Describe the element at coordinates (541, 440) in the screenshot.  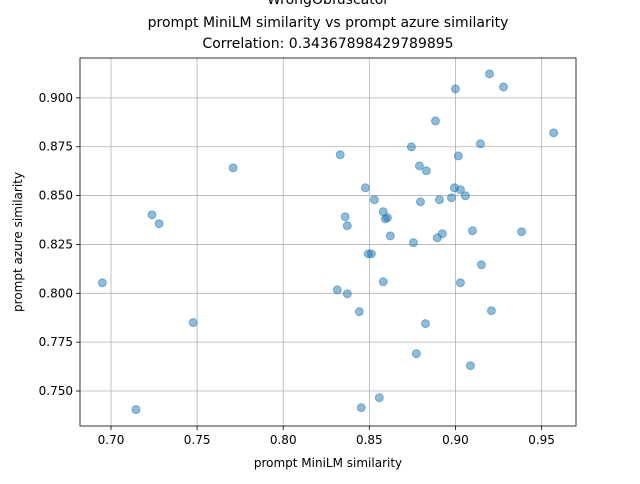
I see `x-tick-label: 0.95` at that location.